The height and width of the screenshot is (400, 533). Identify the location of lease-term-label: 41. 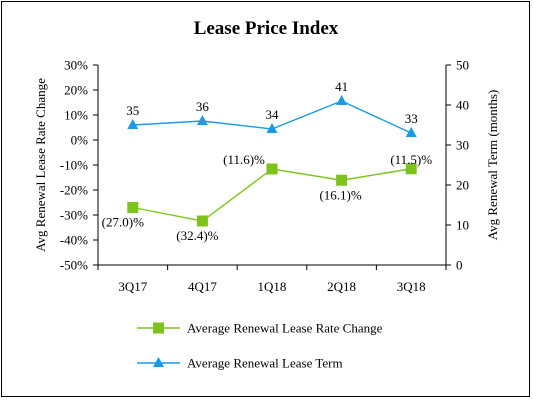
(341, 86).